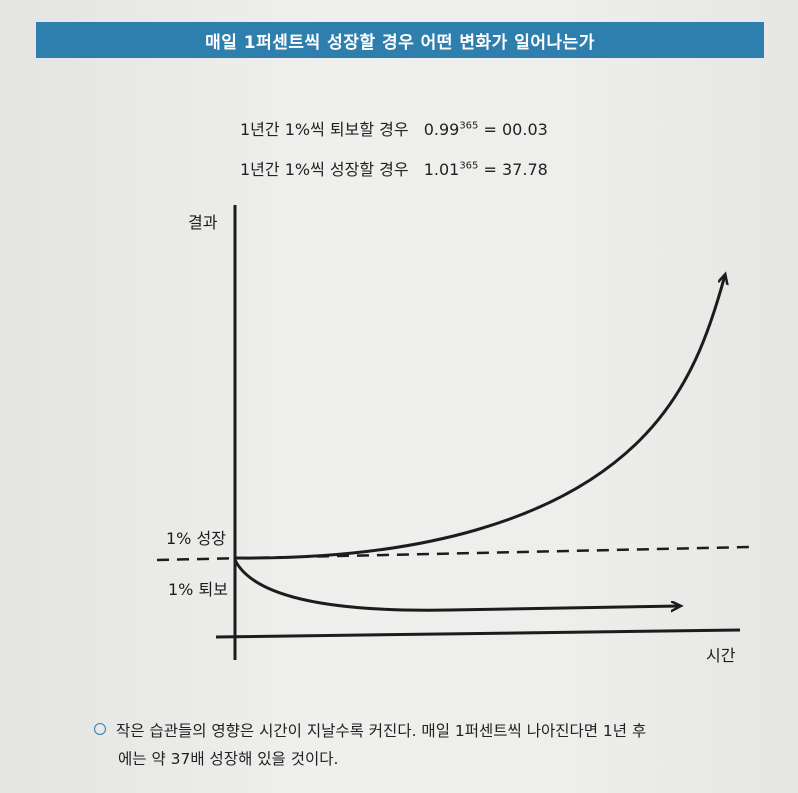 This screenshot has width=798, height=793. What do you see at coordinates (515, 129) in the screenshot?
I see `formula-decline-result: = 00.03` at bounding box center [515, 129].